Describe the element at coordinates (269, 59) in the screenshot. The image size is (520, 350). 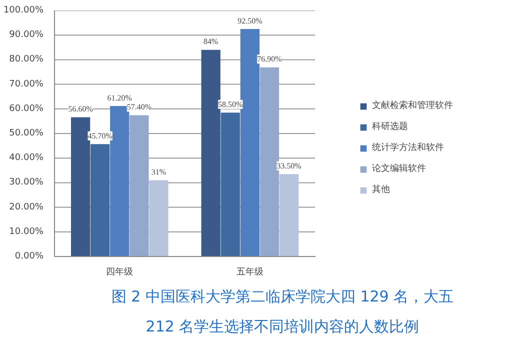
I see `data-label: 76.90%` at that location.